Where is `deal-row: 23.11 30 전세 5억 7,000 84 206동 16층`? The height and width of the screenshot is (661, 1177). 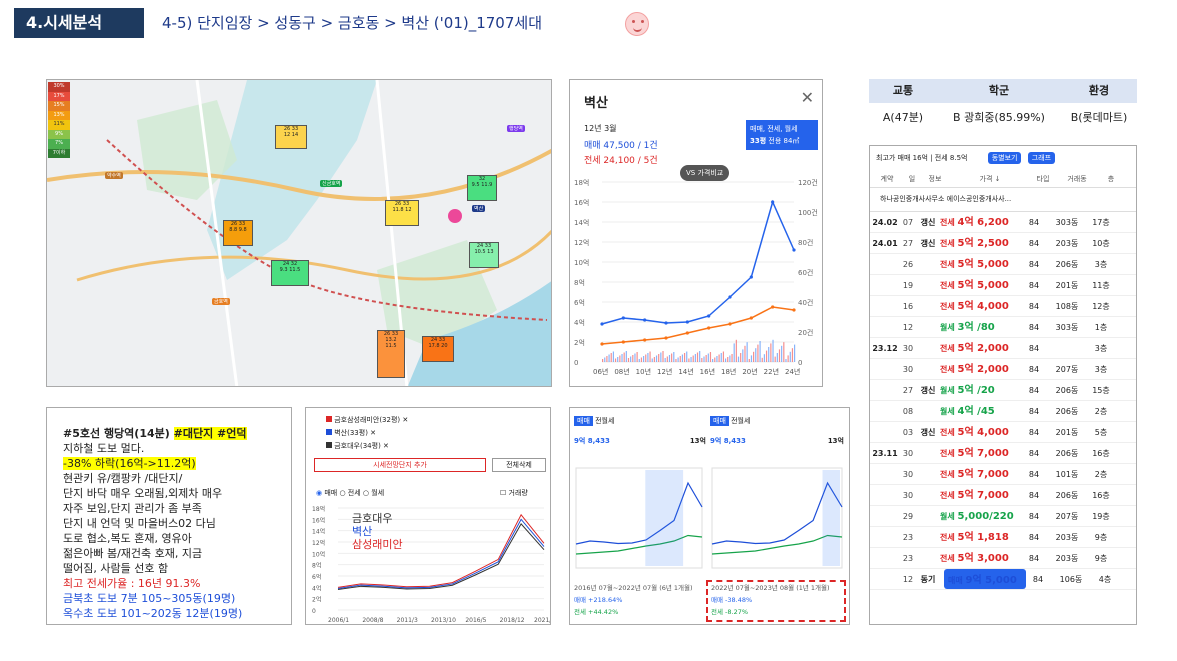
deal-row: 23.11 30 전세 5억 7,000 84 206동 16층 is located at coordinates (1003, 453).